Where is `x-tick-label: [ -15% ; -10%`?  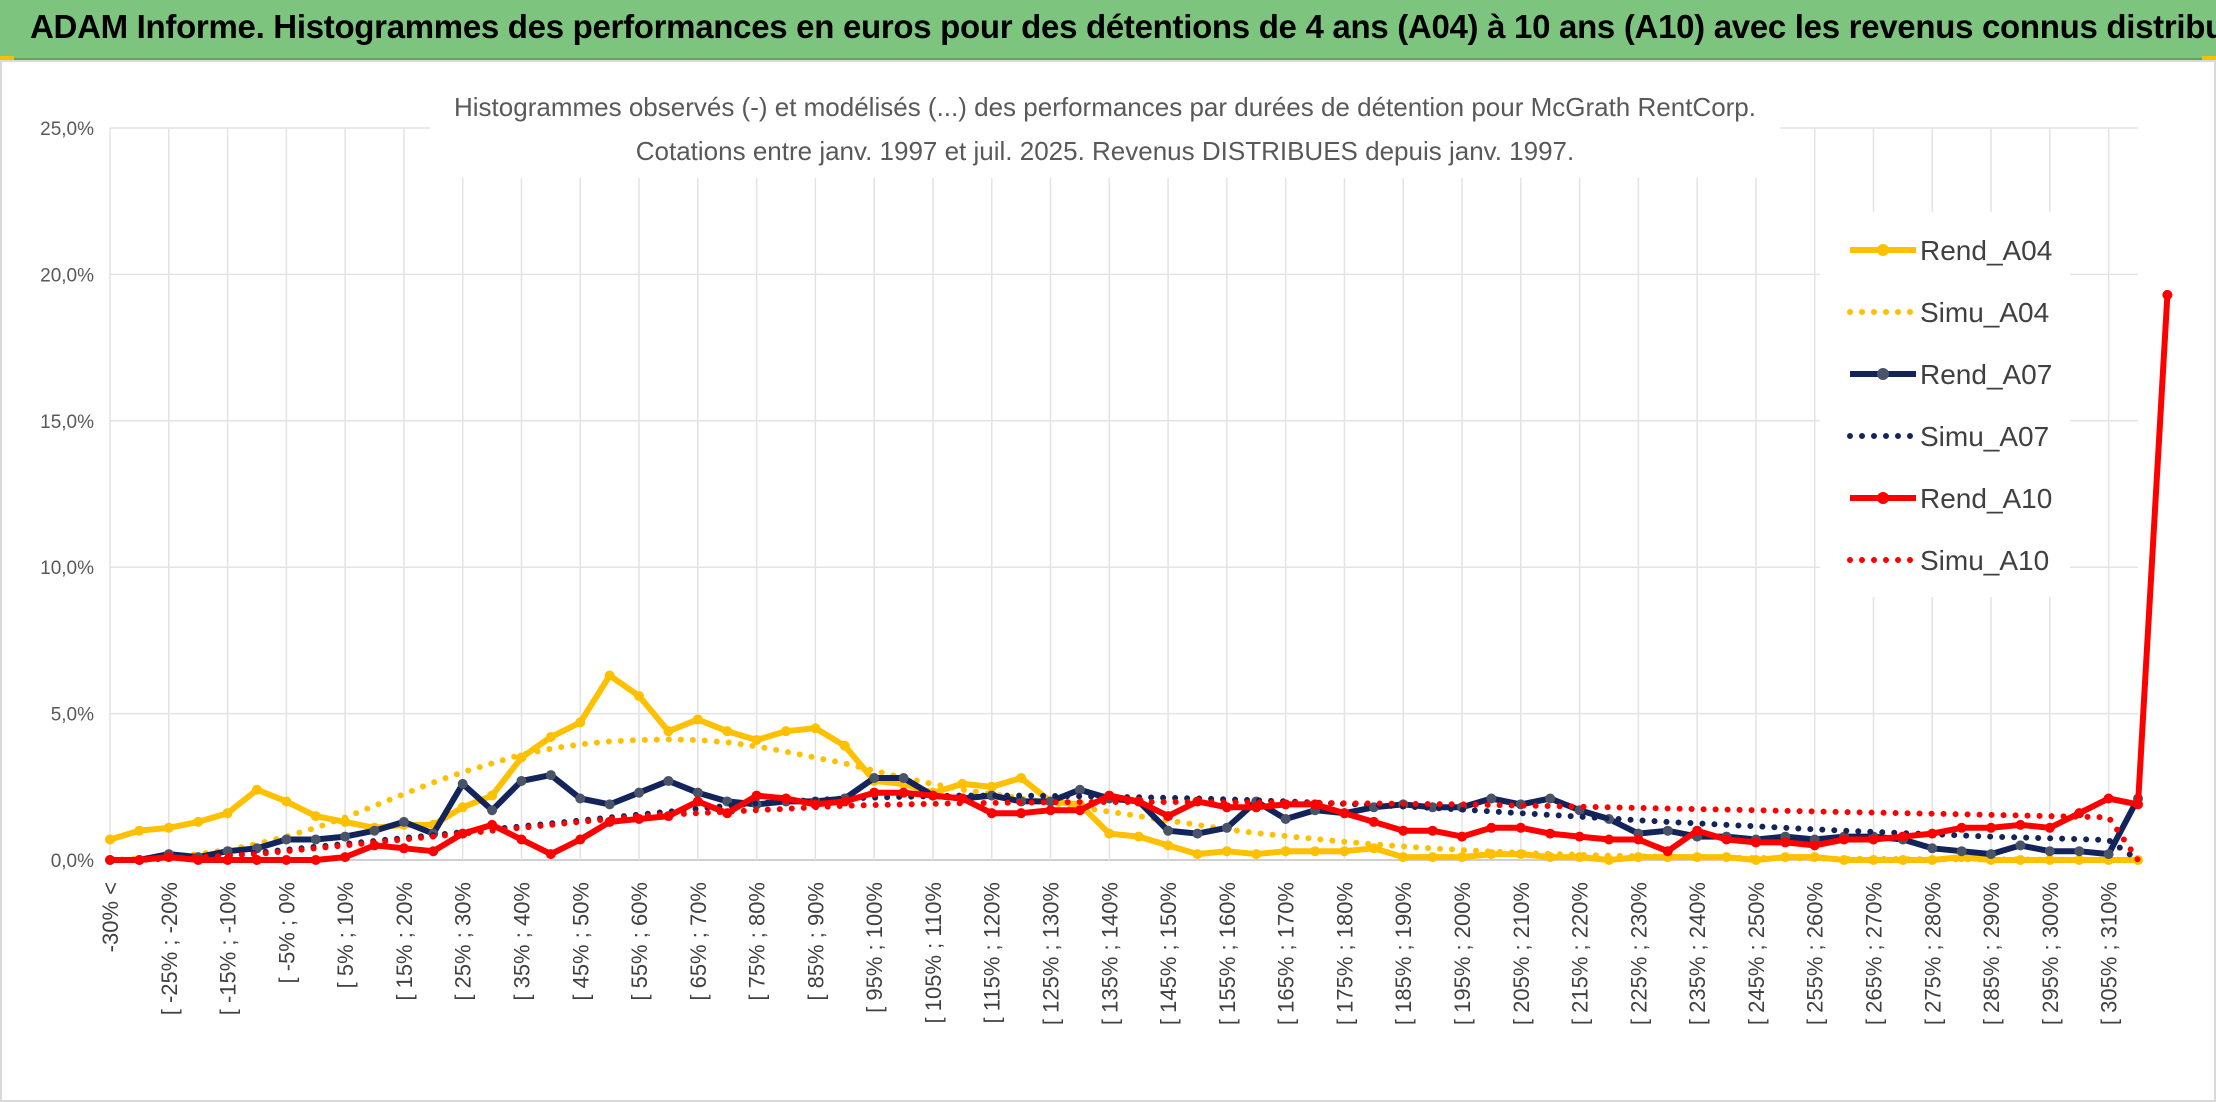
x-tick-label: [ -15% ; -10% is located at coordinates (228, 948).